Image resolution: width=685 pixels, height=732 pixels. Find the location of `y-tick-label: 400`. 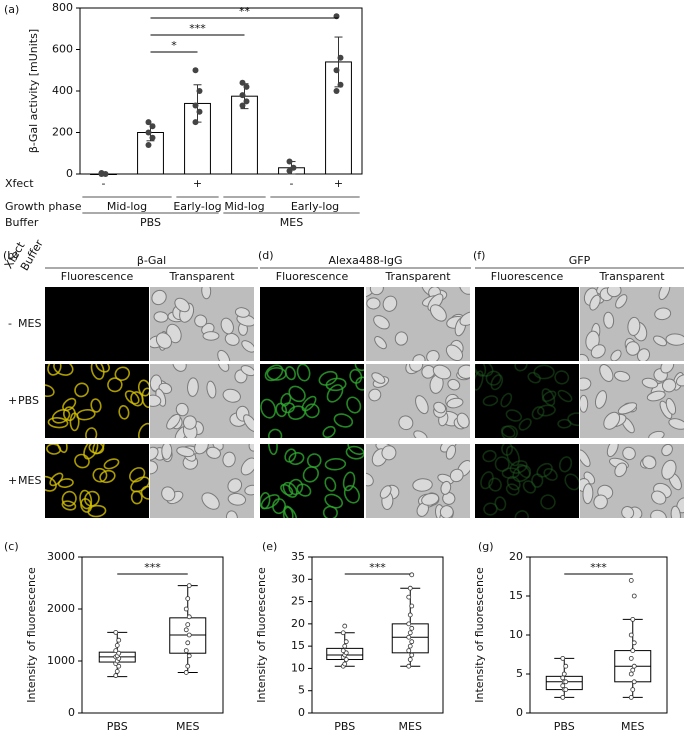

y-tick-label: 400 is located at coordinates (62, 90).